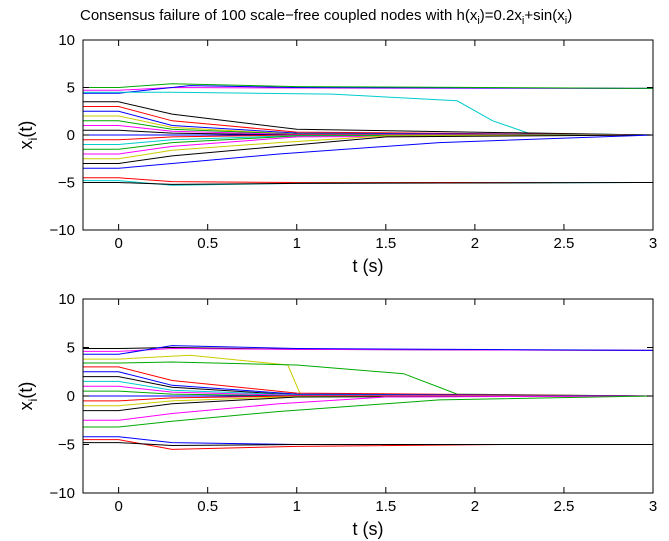 Image resolution: width=669 pixels, height=541 pixels. I want to click on title-text-4: ), so click(569, 15).